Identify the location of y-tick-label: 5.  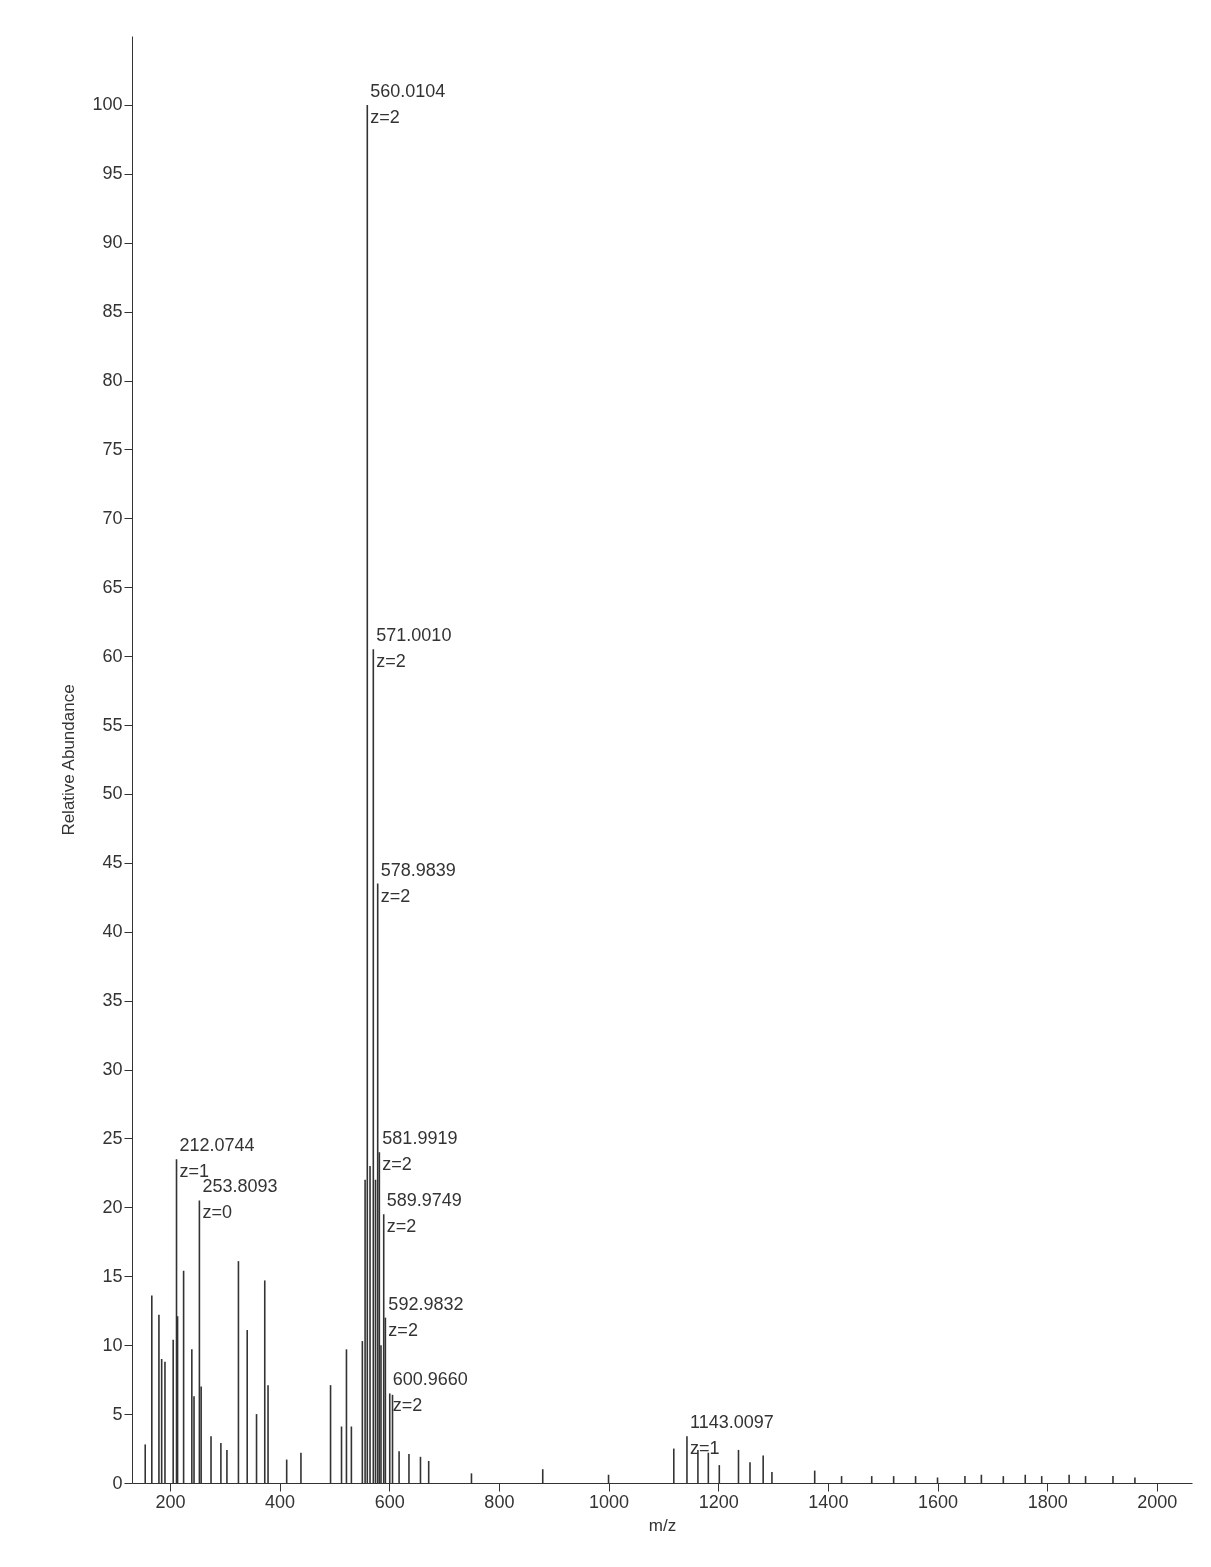
(117, 1413).